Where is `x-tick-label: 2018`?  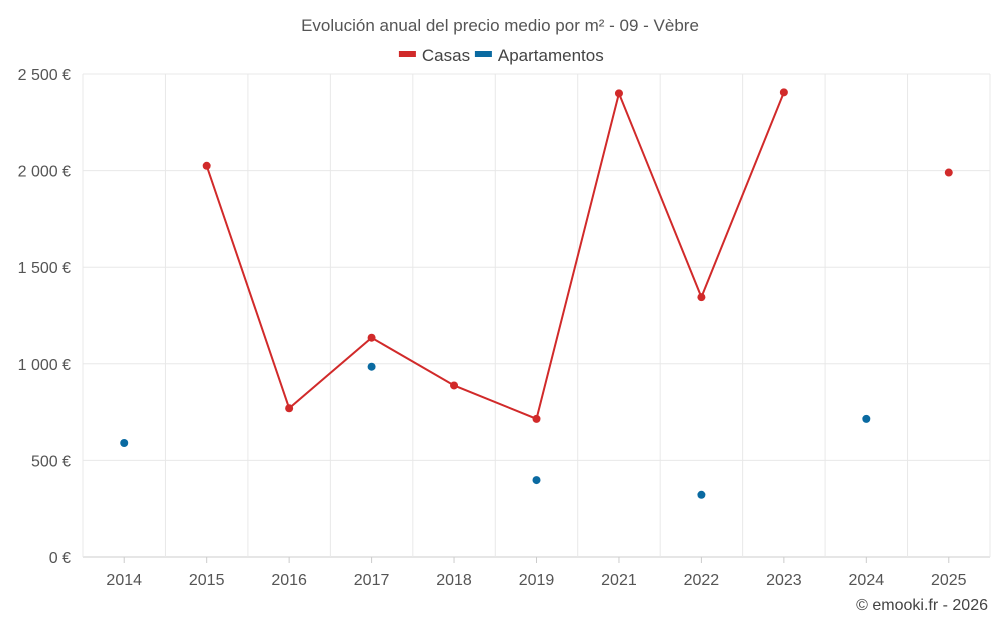 x-tick-label: 2018 is located at coordinates (454, 580).